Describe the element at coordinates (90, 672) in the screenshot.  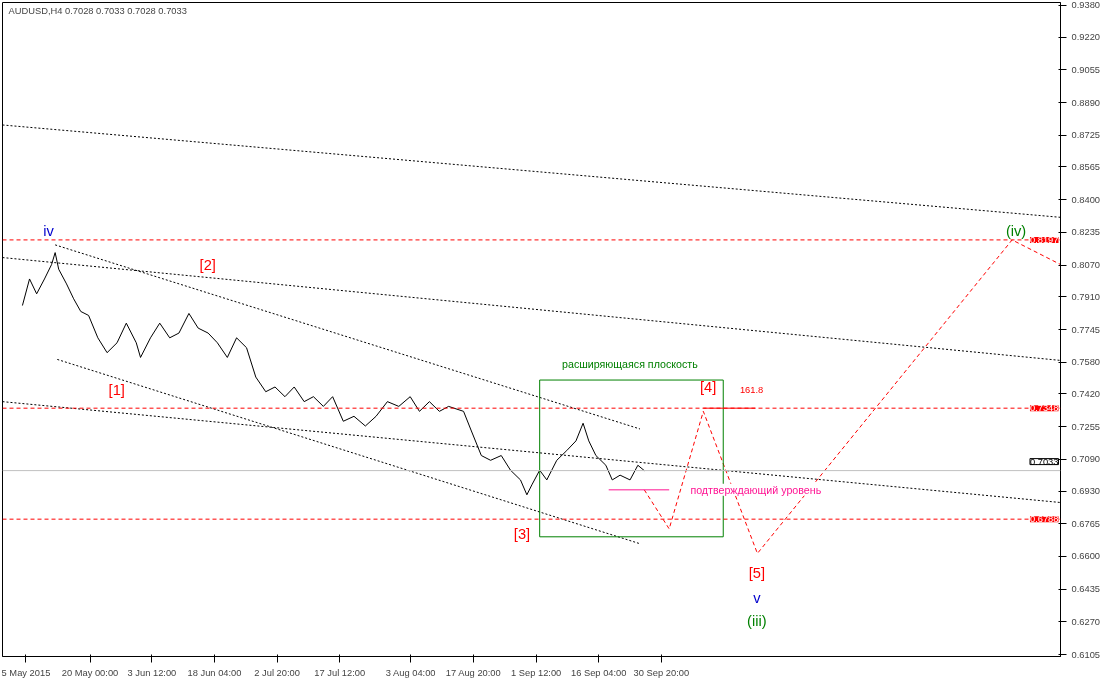
I see `x-tick-label: 20 May 00:00` at that location.